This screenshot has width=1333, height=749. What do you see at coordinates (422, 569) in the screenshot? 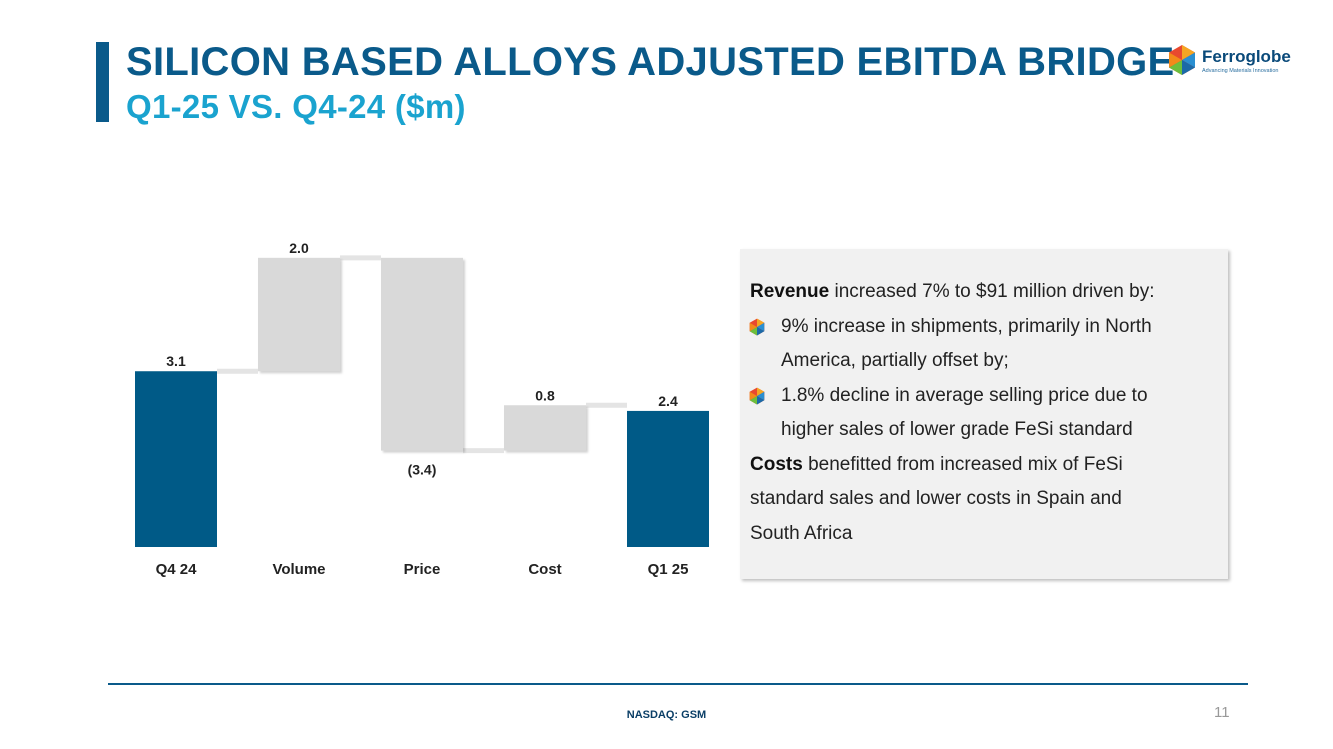
I see `category-label: Price` at bounding box center [422, 569].